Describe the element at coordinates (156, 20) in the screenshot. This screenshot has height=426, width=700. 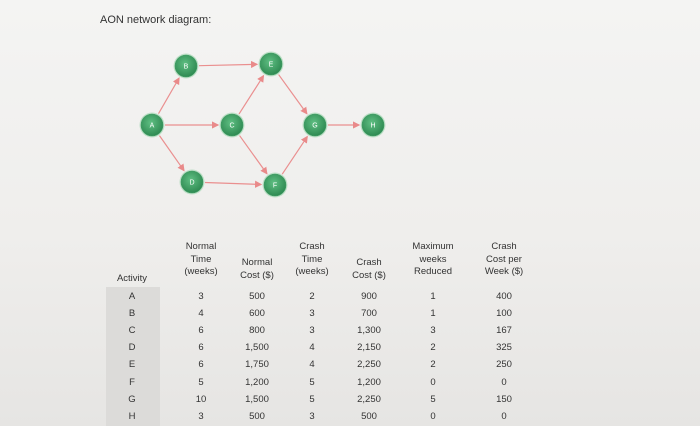
I see `page-title: AON network diagram:` at that location.